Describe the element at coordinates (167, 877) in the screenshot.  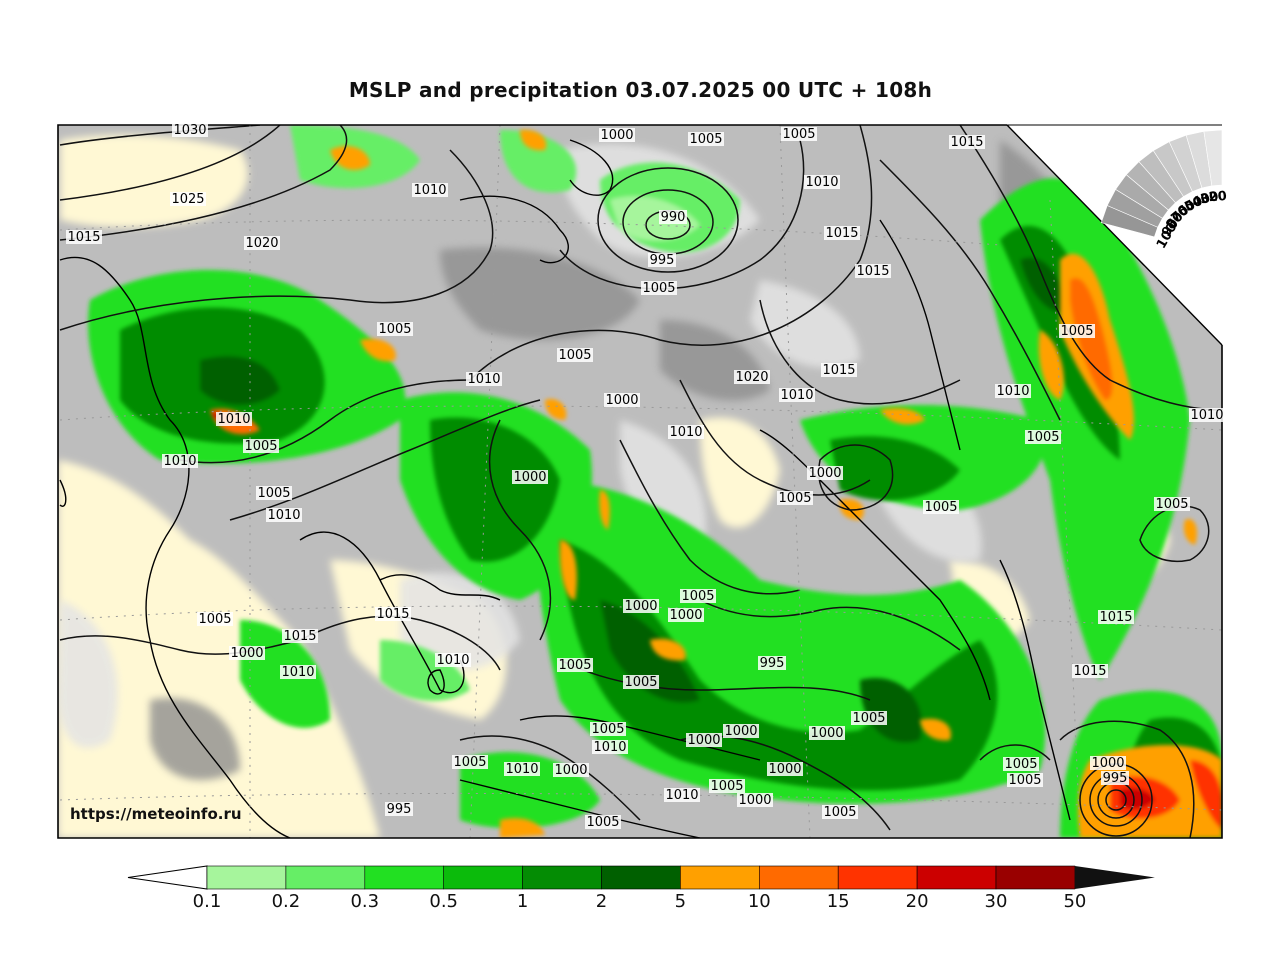
I see `colorbar-under-arrow` at that location.